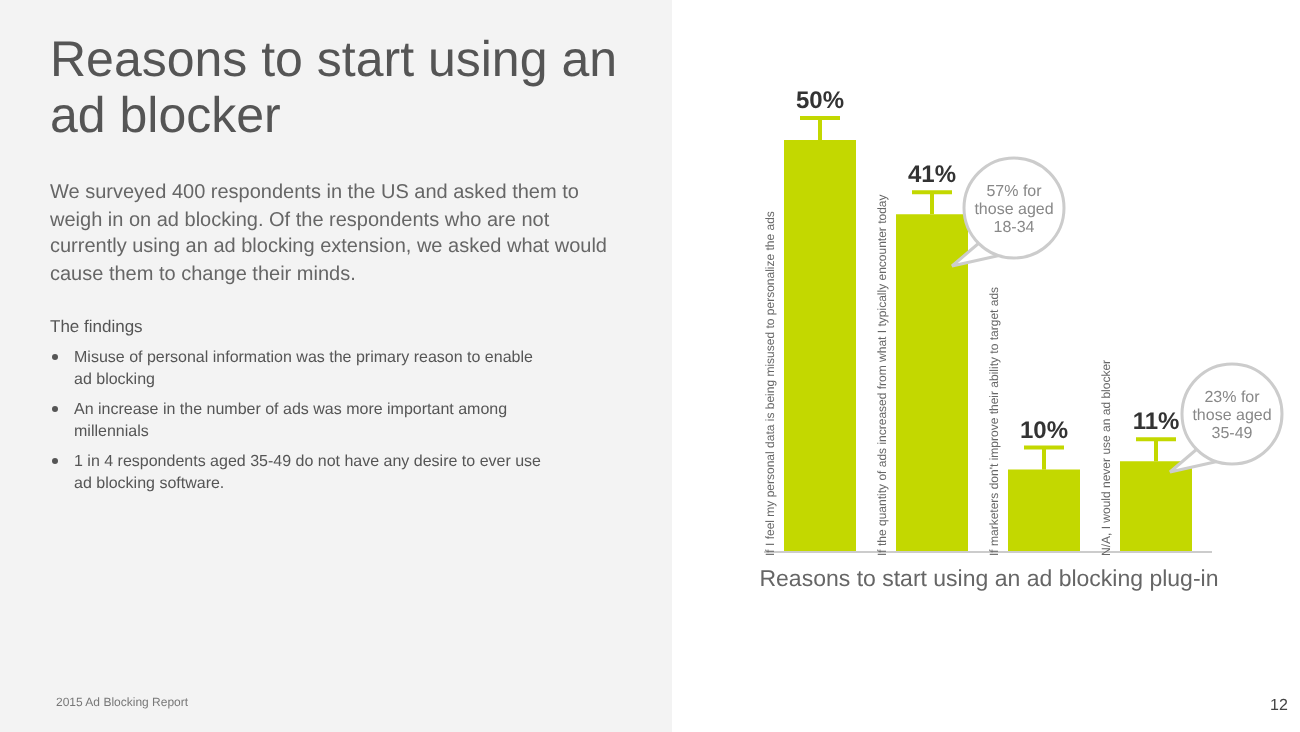 Image resolution: width=1300 pixels, height=732 pixels. I want to click on text: The findings, so click(97, 326).